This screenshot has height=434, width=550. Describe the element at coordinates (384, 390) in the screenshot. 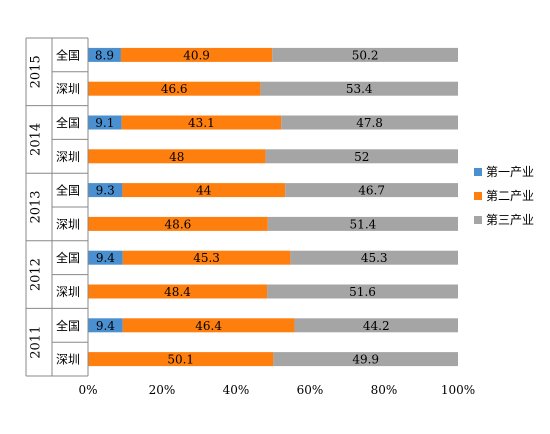

I see `x-tick-label: 80%` at that location.